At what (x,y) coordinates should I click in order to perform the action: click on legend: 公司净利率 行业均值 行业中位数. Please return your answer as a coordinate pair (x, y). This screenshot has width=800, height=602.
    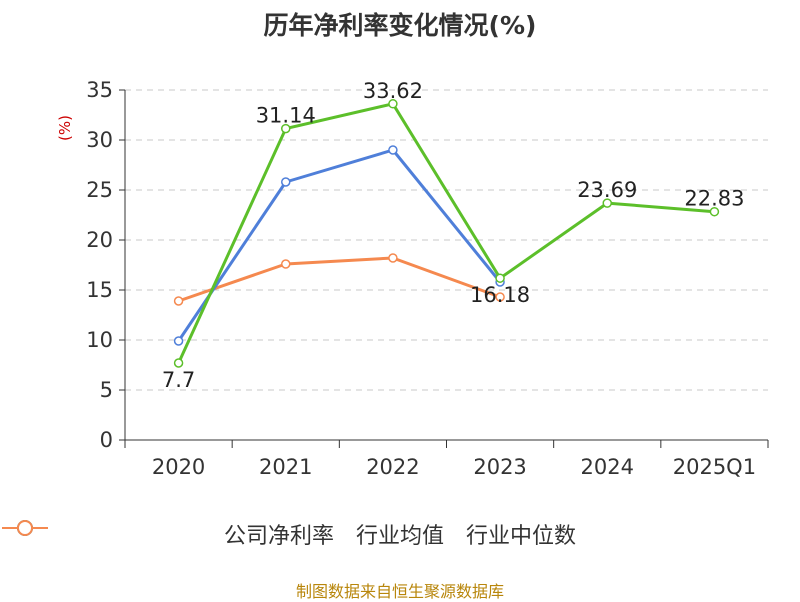
    Looking at the image, I should click on (400, 534).